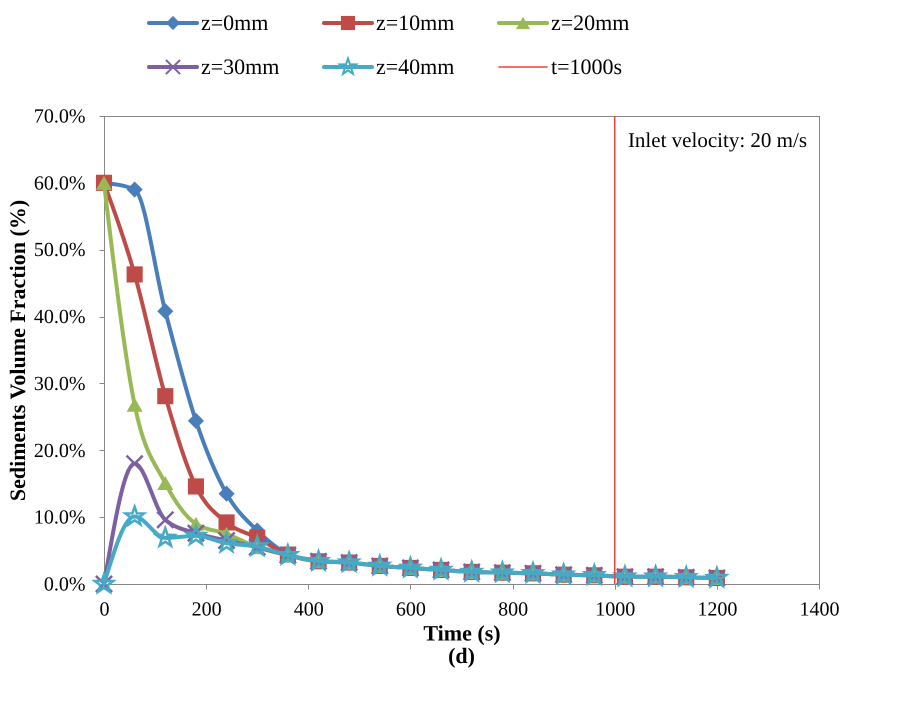 The height and width of the screenshot is (725, 909). I want to click on legend-label: z=20mm, so click(590, 22).